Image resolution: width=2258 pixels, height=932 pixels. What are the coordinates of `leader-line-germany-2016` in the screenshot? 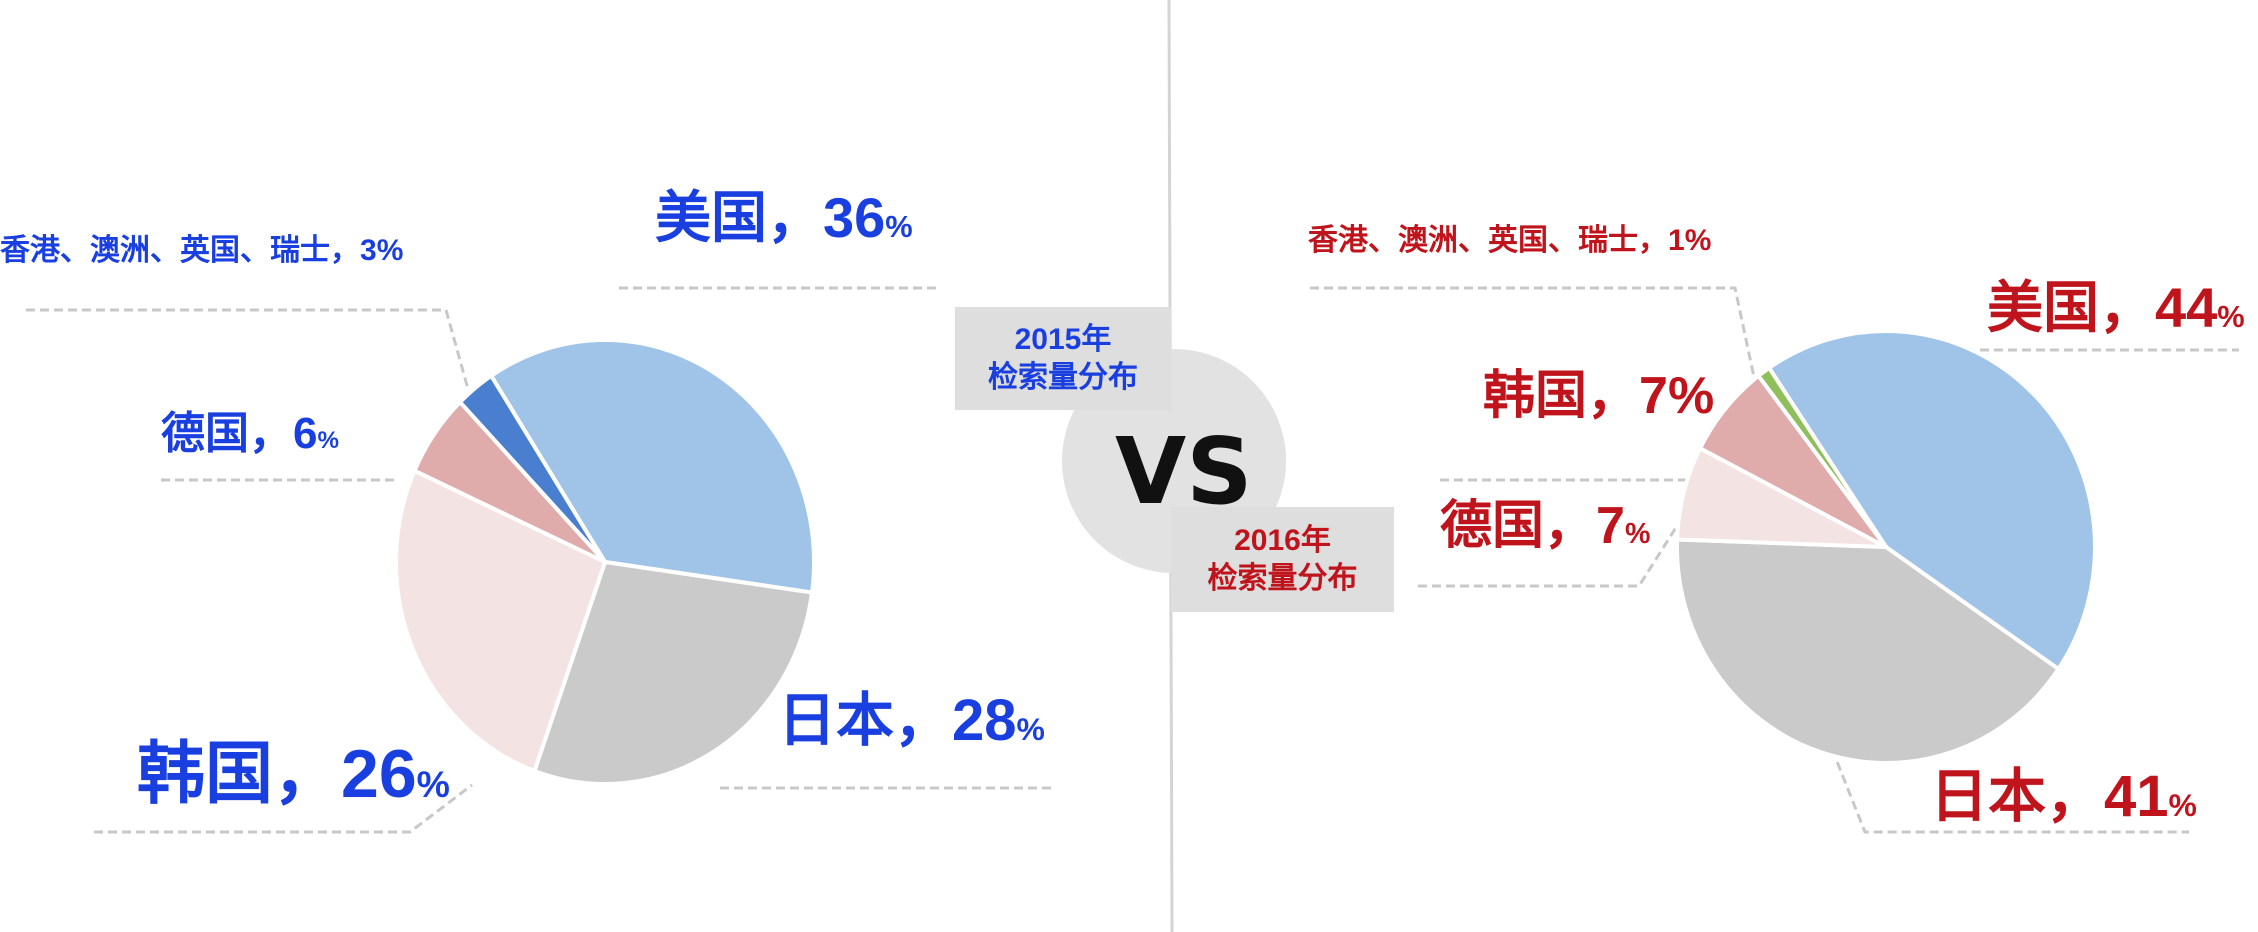 It's located at (1551, 552).